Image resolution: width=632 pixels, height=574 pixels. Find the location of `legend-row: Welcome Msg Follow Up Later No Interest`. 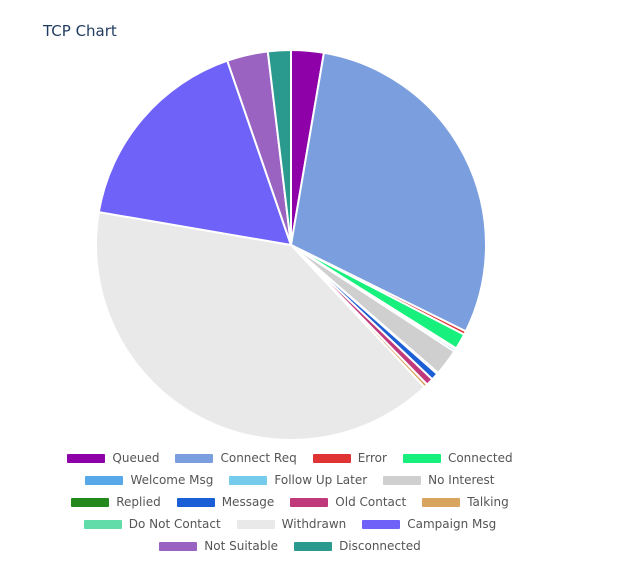

legend-row: Welcome Msg Follow Up Later No Interest is located at coordinates (290, 480).